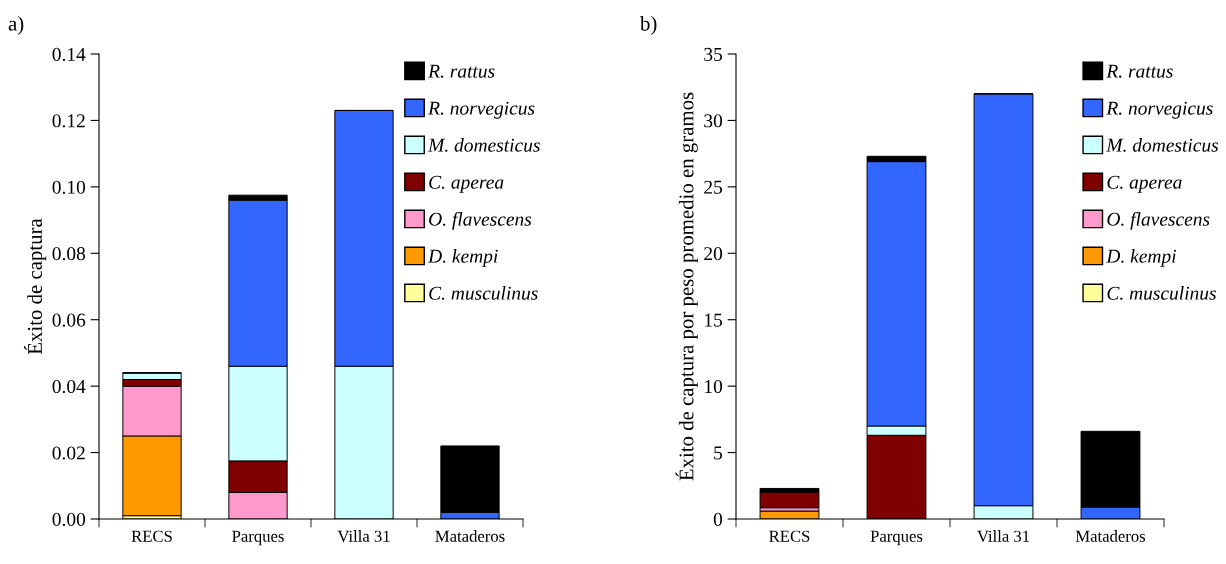 Image resolution: width=1226 pixels, height=564 pixels. I want to click on y-tick-label: 10, so click(714, 386).